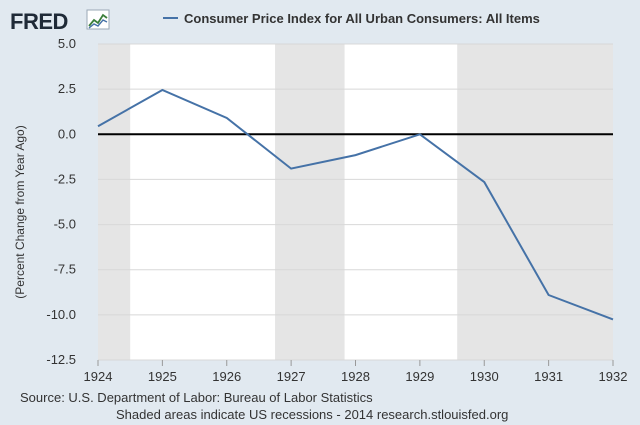 The image size is (640, 425). What do you see at coordinates (548, 376) in the screenshot?
I see `x-tick-label: 1931` at bounding box center [548, 376].